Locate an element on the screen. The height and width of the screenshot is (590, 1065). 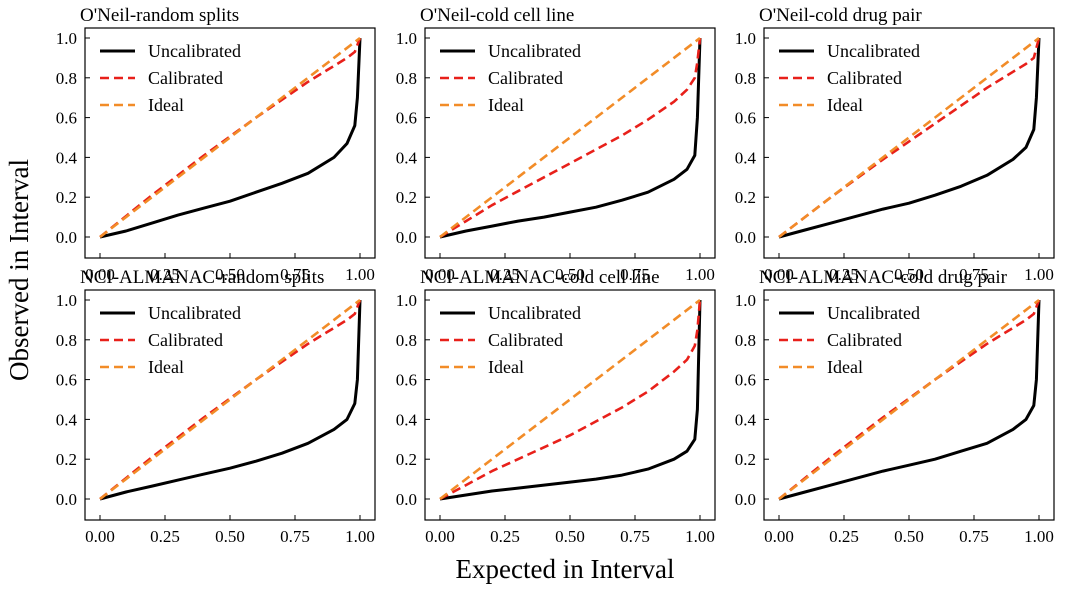
panel-title: NCI-ALMANAC-cold cell line is located at coordinates (540, 277).